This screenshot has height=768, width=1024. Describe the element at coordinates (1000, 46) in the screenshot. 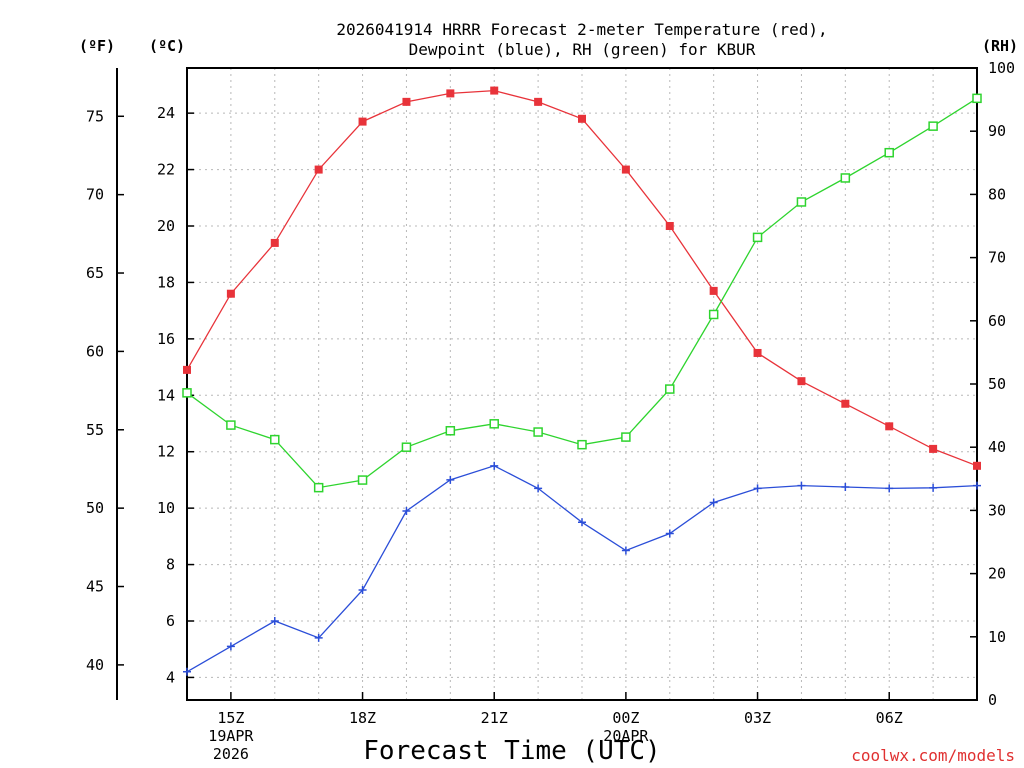

I see `rh-unit-label: (RH)` at that location.